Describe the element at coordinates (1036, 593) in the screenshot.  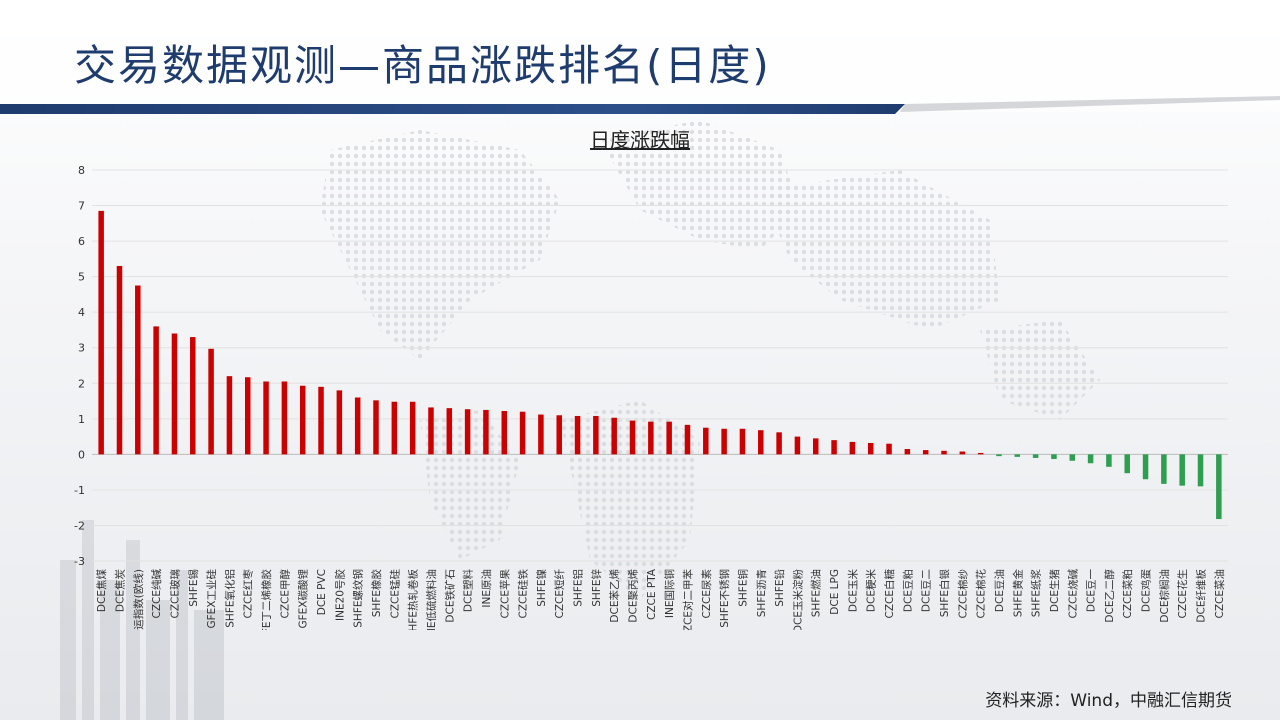
I see `x-tick-label: SHFE纸浆` at that location.